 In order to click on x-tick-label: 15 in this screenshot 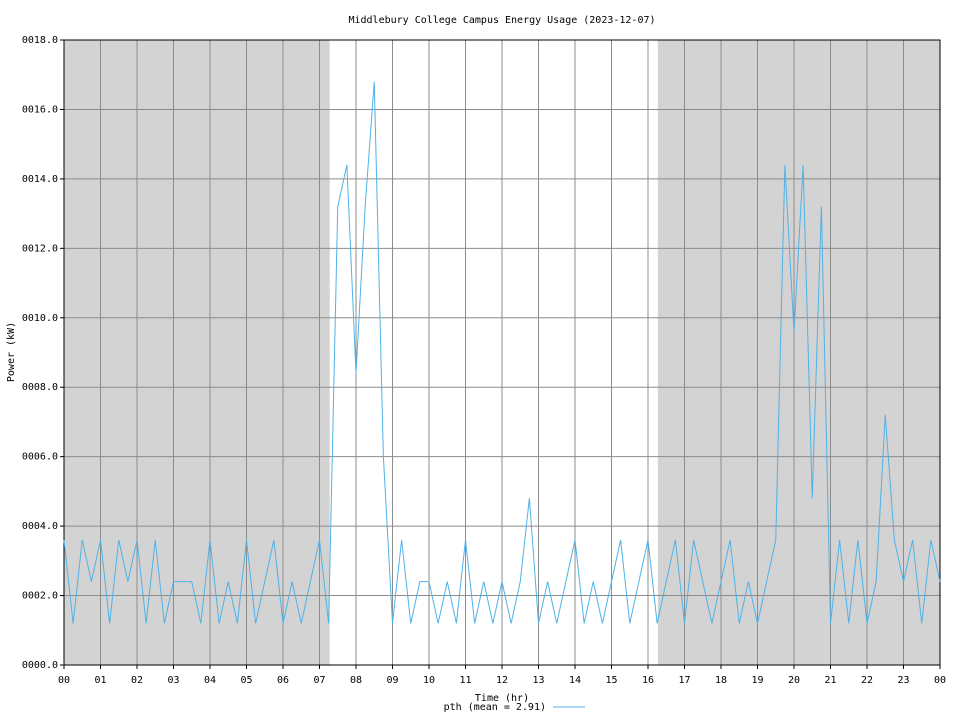, I will do `click(611, 680)`.